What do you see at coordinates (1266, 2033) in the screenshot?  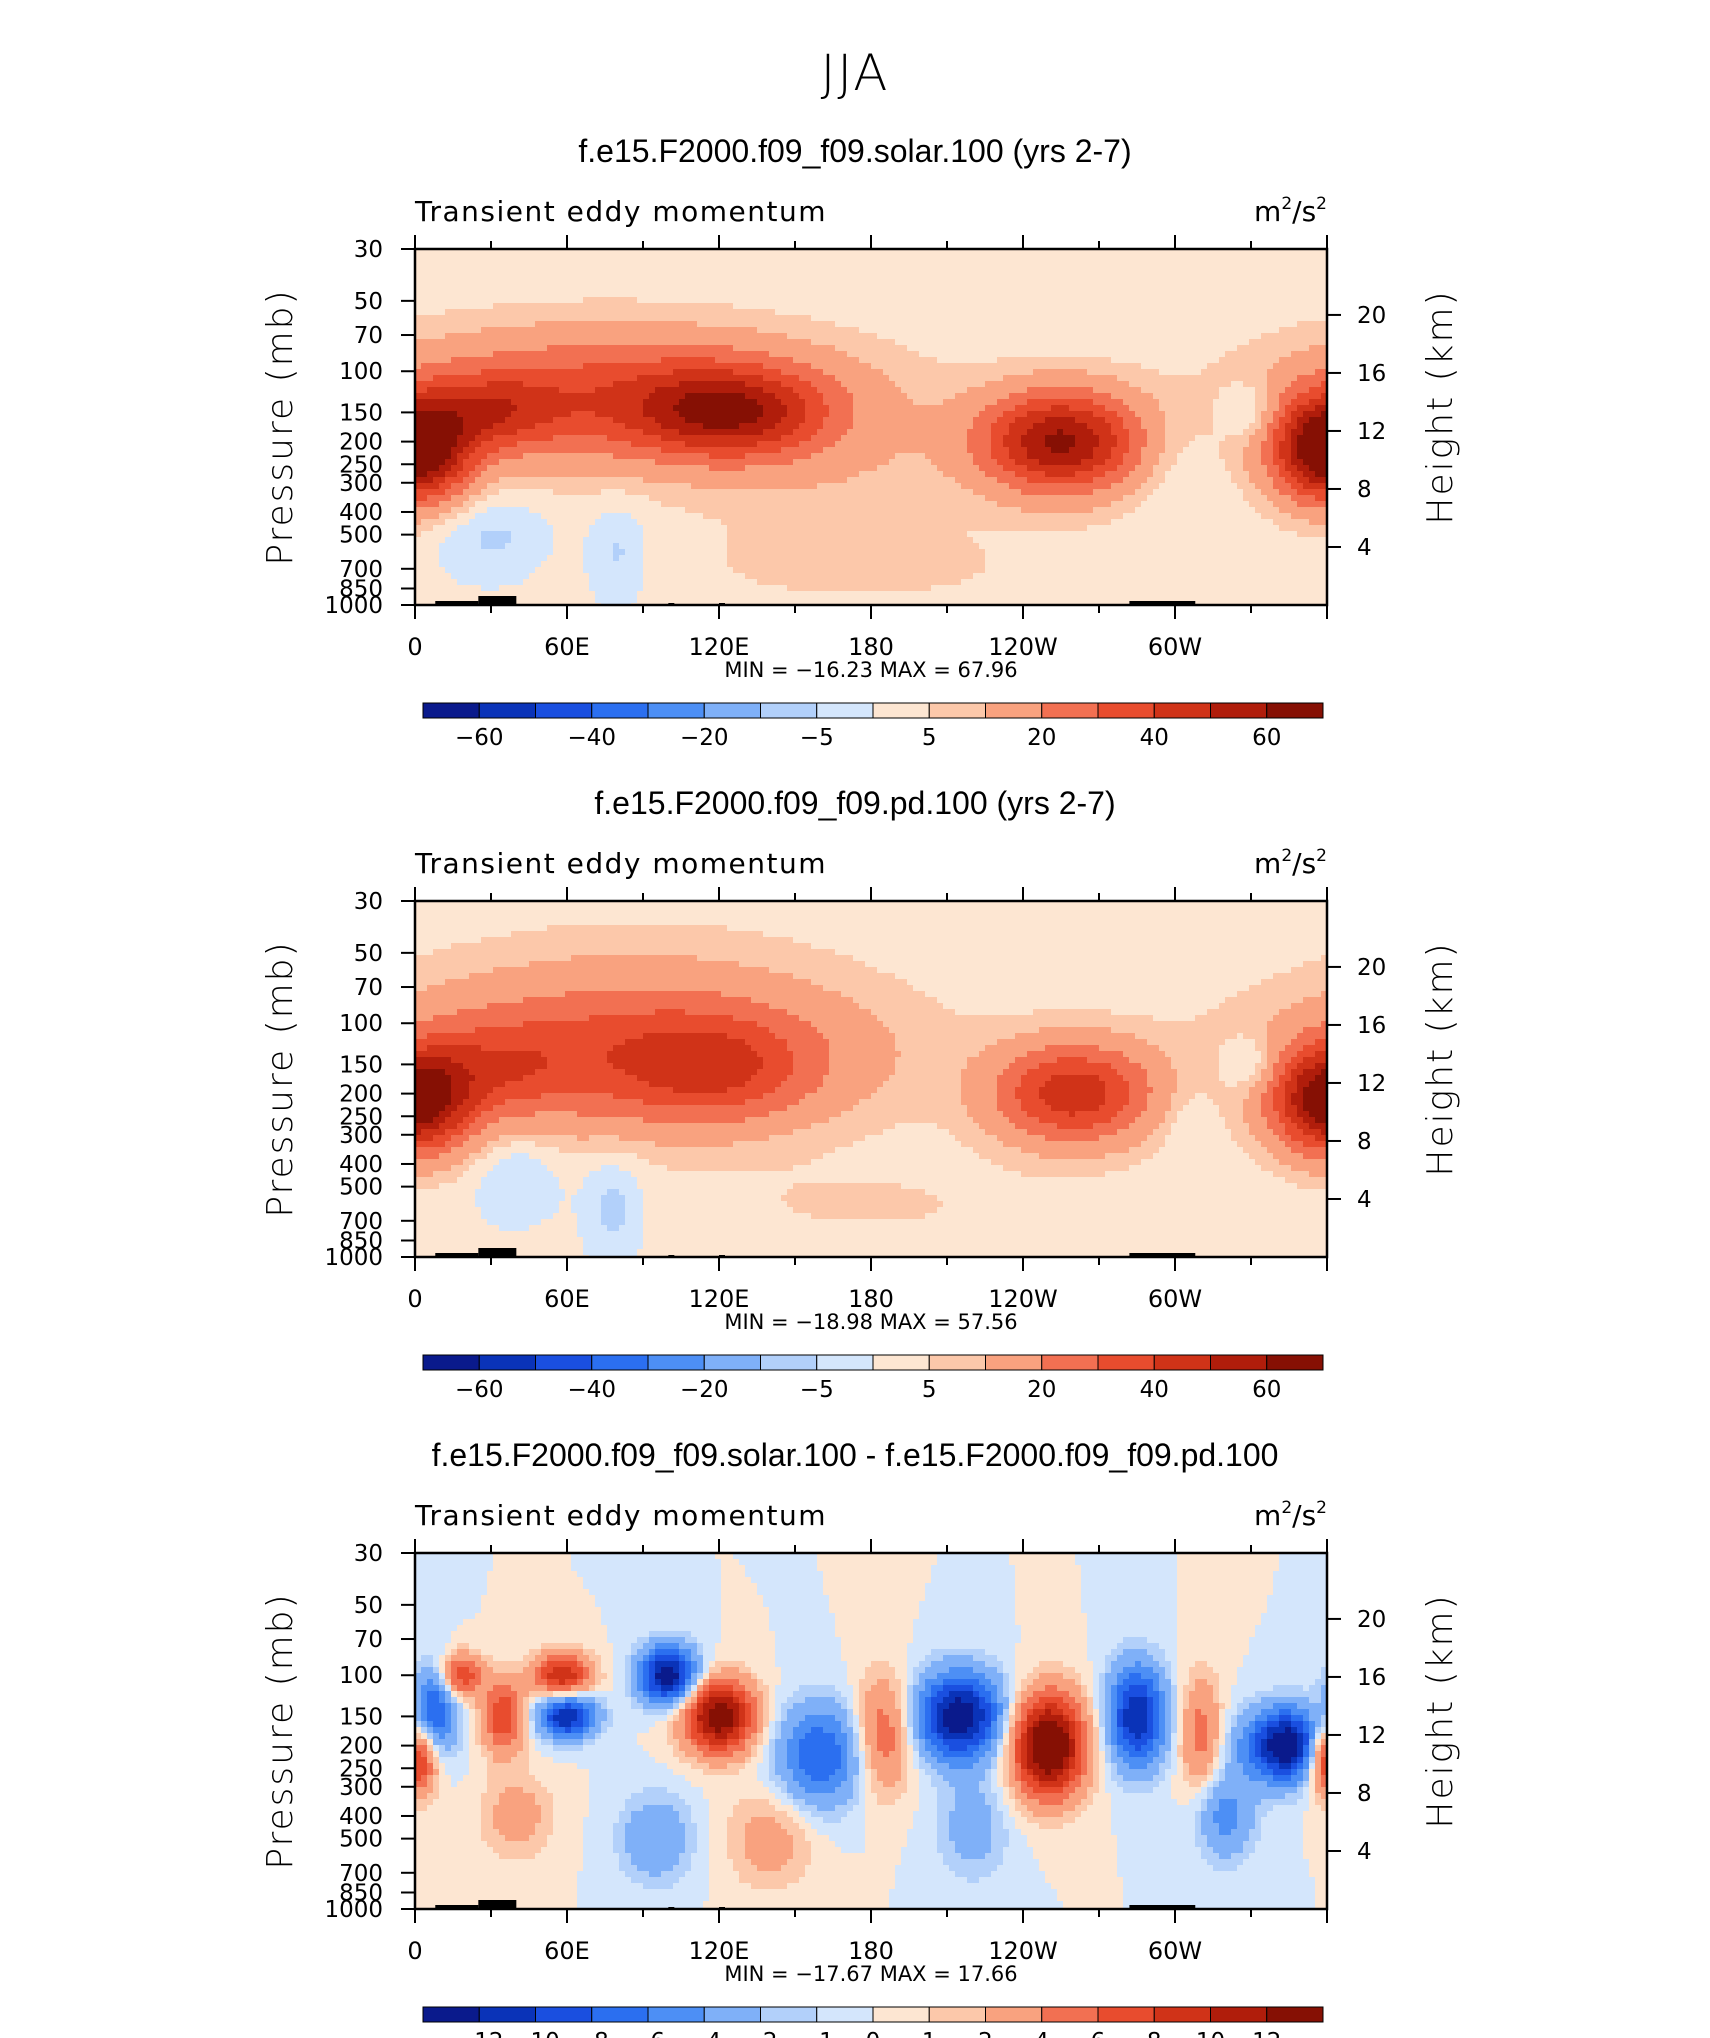 I see `colorbar-label: 12` at bounding box center [1266, 2033].